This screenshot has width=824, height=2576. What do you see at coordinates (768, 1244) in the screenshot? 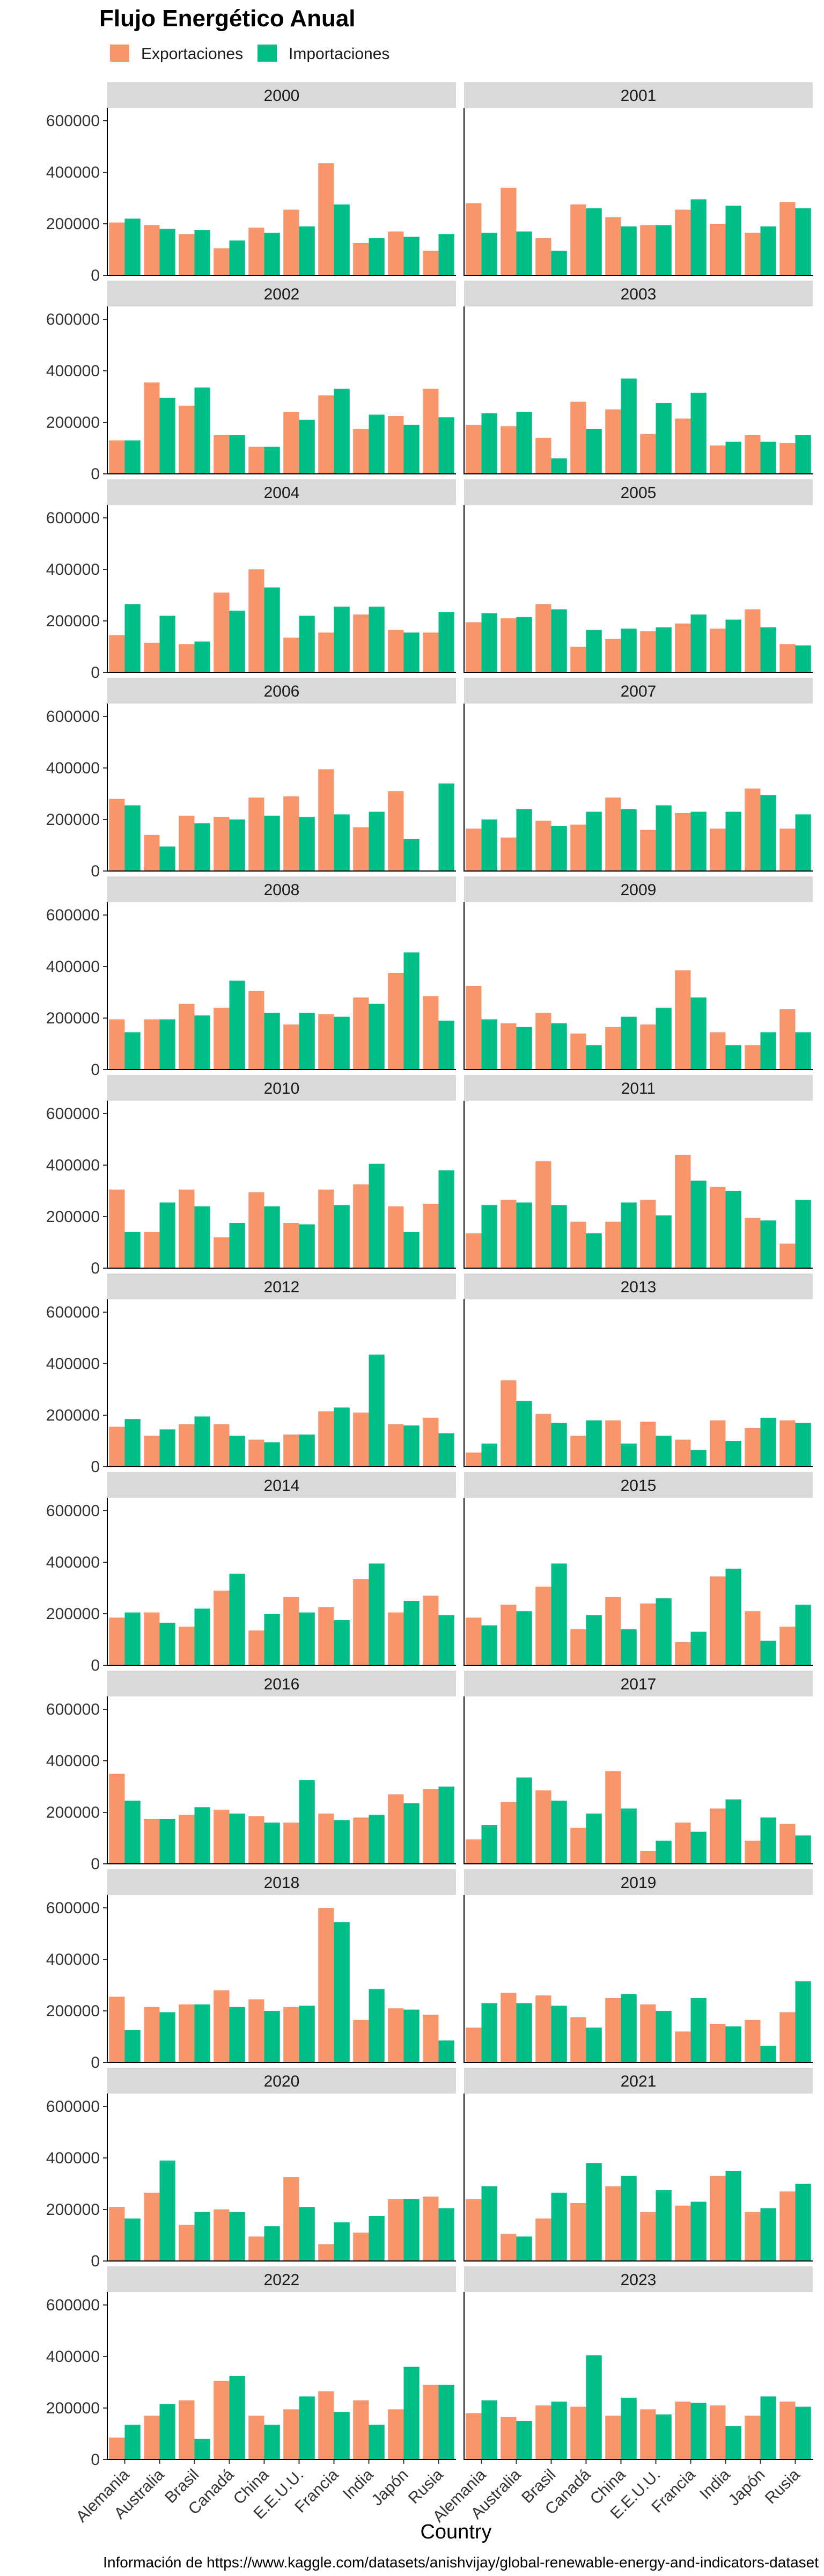
I see `bar-importaciones-jap-n-2011` at bounding box center [768, 1244].